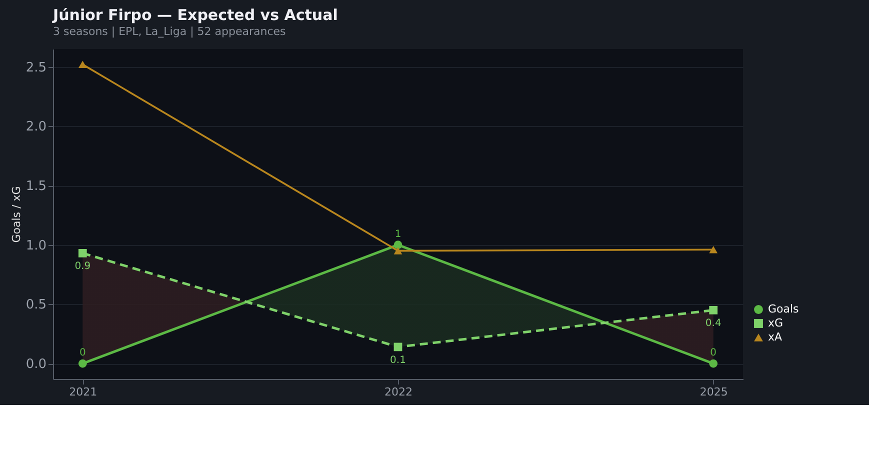 The height and width of the screenshot is (466, 869). What do you see at coordinates (784, 309) in the screenshot?
I see `legend-label: Goals` at bounding box center [784, 309].